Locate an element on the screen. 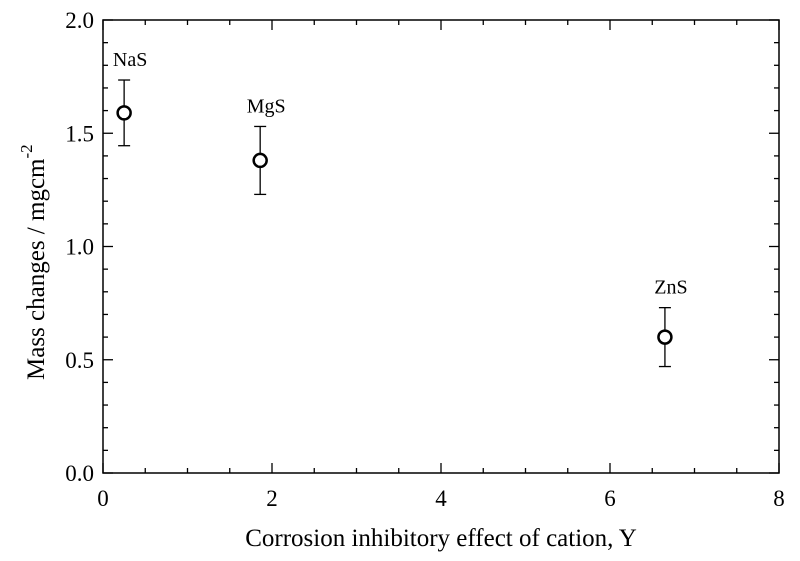 Image resolution: width=800 pixels, height=561 pixels. x-tick-label: 2 is located at coordinates (272, 498).